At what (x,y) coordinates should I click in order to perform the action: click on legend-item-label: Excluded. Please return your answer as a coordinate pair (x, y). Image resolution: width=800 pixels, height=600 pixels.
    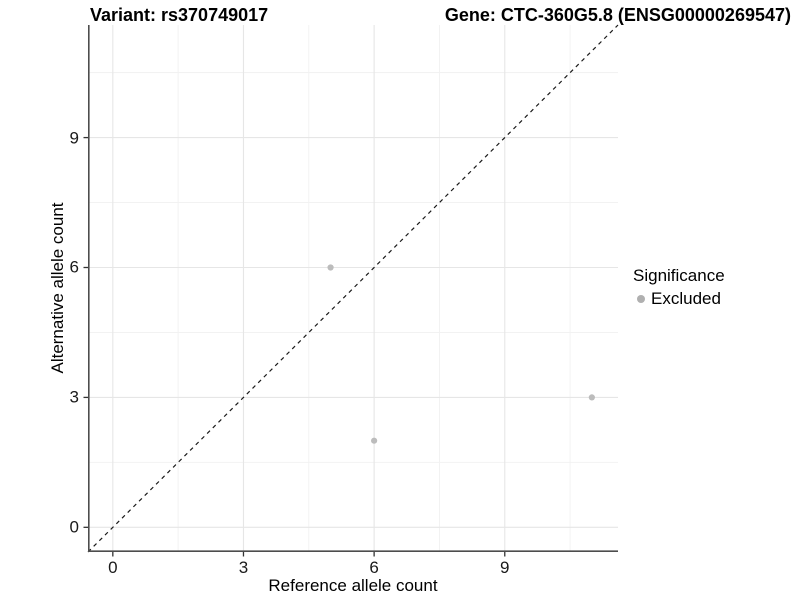
    Looking at the image, I should click on (686, 298).